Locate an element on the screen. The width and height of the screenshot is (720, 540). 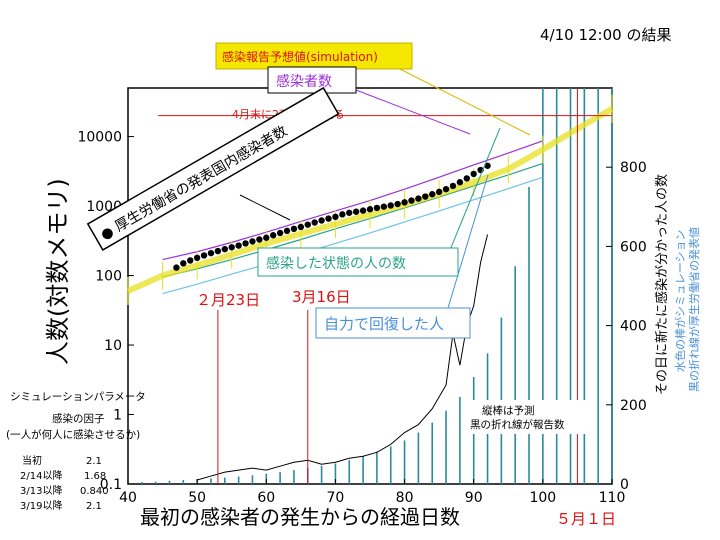
sim-label-box is located at coordinates (314, 56).